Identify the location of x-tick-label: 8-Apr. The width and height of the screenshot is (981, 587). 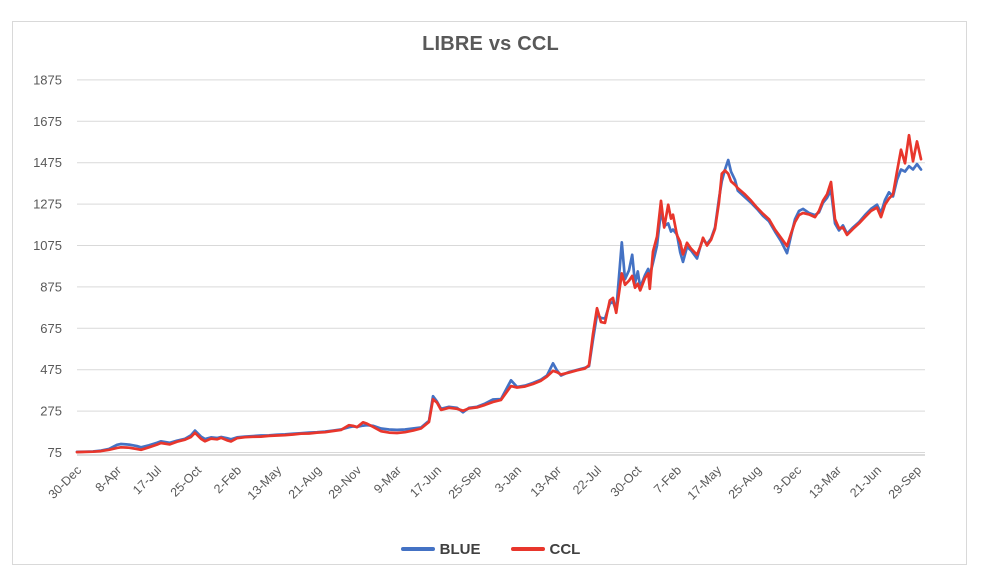
(109, 479).